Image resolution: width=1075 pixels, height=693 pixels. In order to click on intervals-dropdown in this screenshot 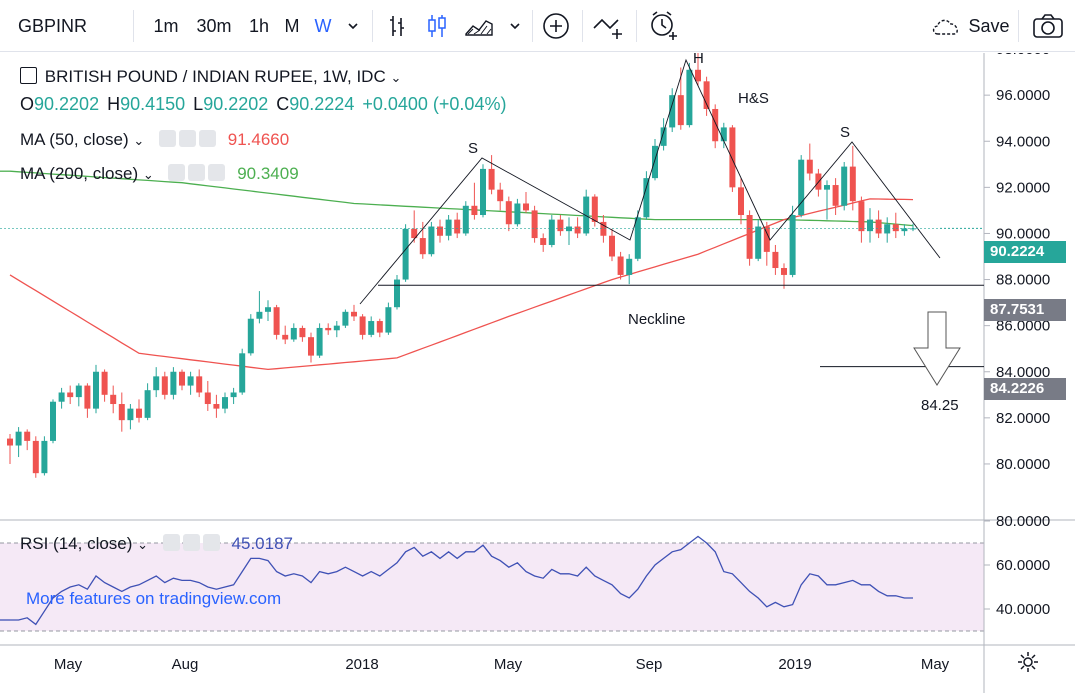, I will do `click(353, 26)`.